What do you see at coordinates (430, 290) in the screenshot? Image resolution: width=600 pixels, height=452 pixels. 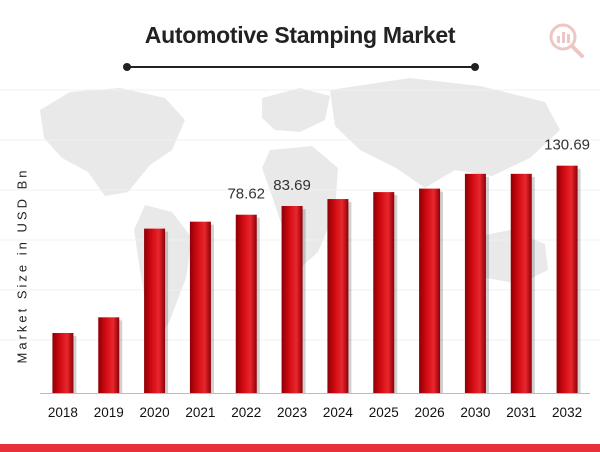 I see `bar-2026` at bounding box center [430, 290].